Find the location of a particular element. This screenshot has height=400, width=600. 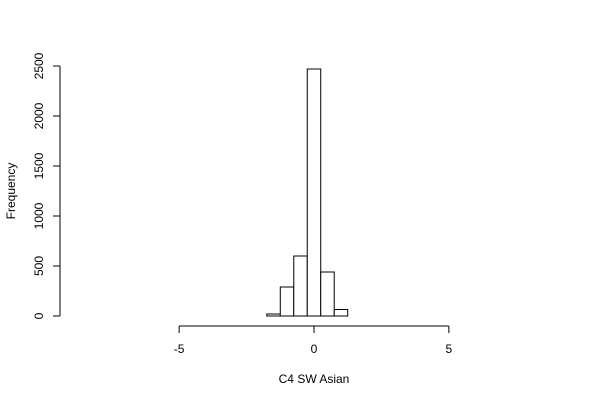

y-tick-label: 2000 is located at coordinates (39, 115).